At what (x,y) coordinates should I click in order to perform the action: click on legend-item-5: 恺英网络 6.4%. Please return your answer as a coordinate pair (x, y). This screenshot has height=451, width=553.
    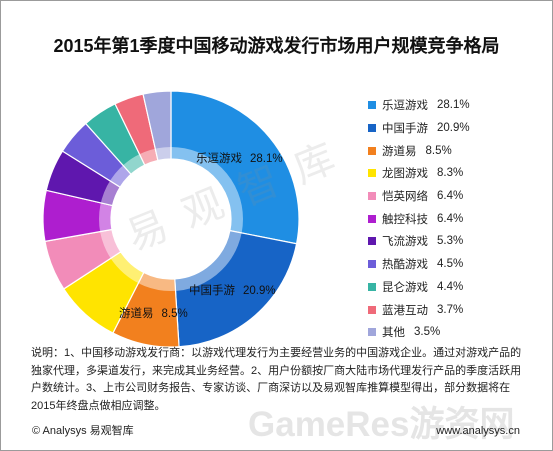
    Looking at the image, I should click on (419, 196).